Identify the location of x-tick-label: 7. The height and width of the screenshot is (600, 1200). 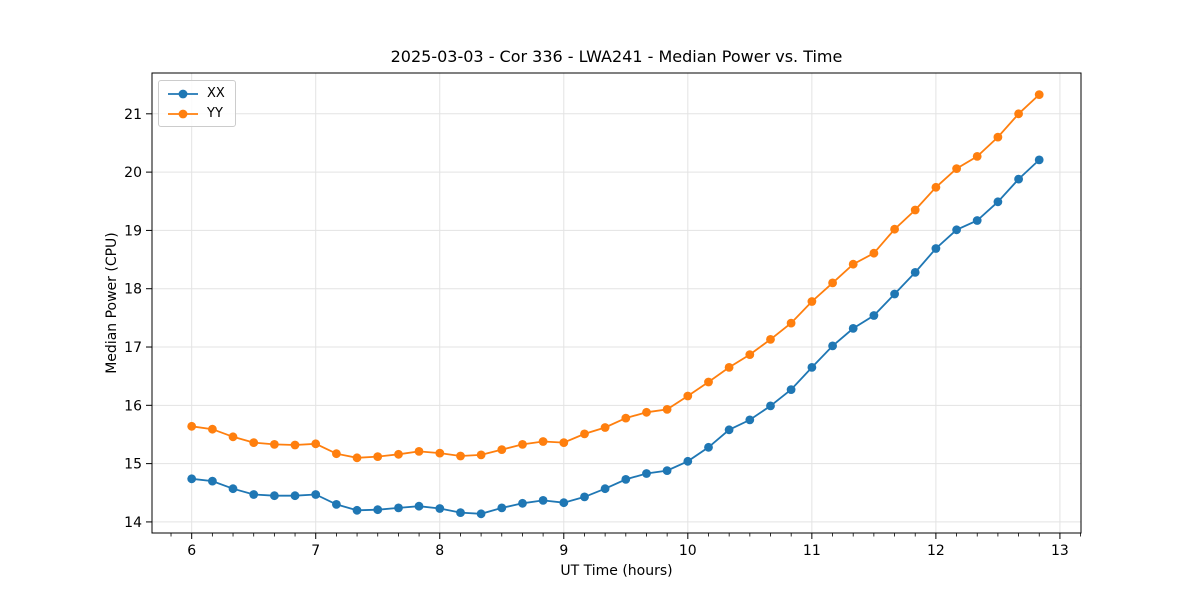
(315, 551).